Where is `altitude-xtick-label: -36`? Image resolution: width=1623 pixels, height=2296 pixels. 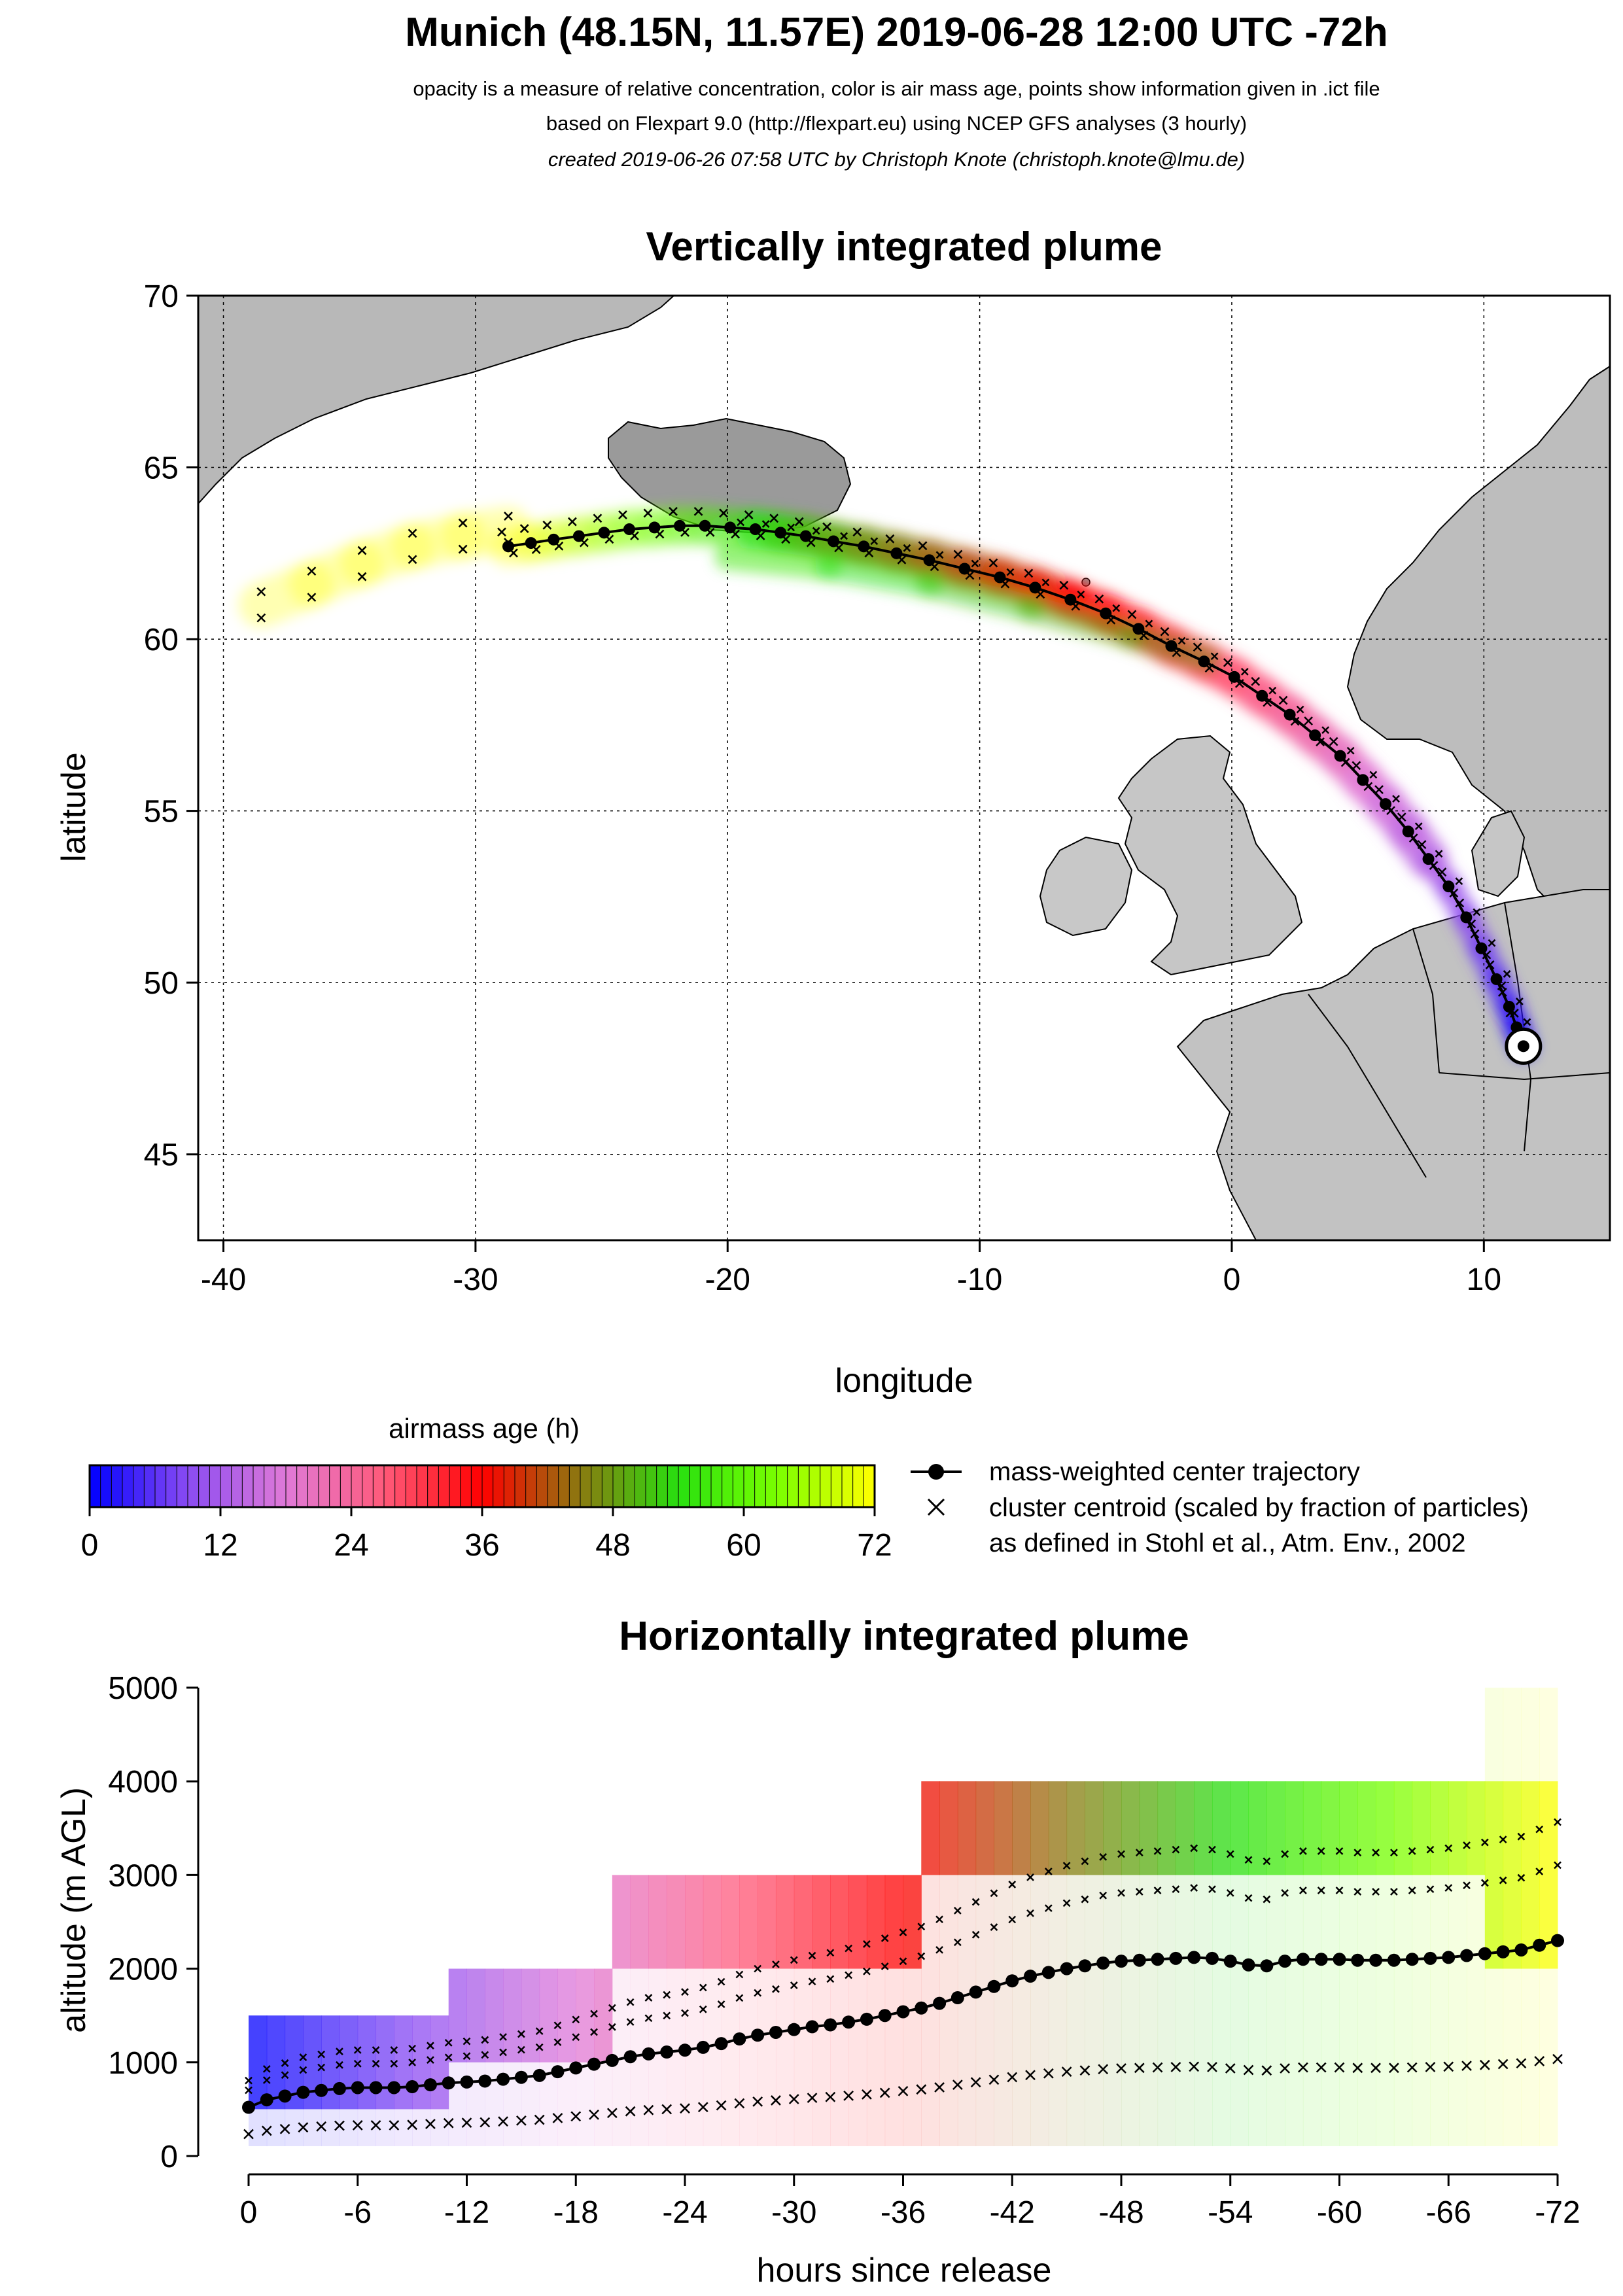 altitude-xtick-label: -36 is located at coordinates (904, 2212).